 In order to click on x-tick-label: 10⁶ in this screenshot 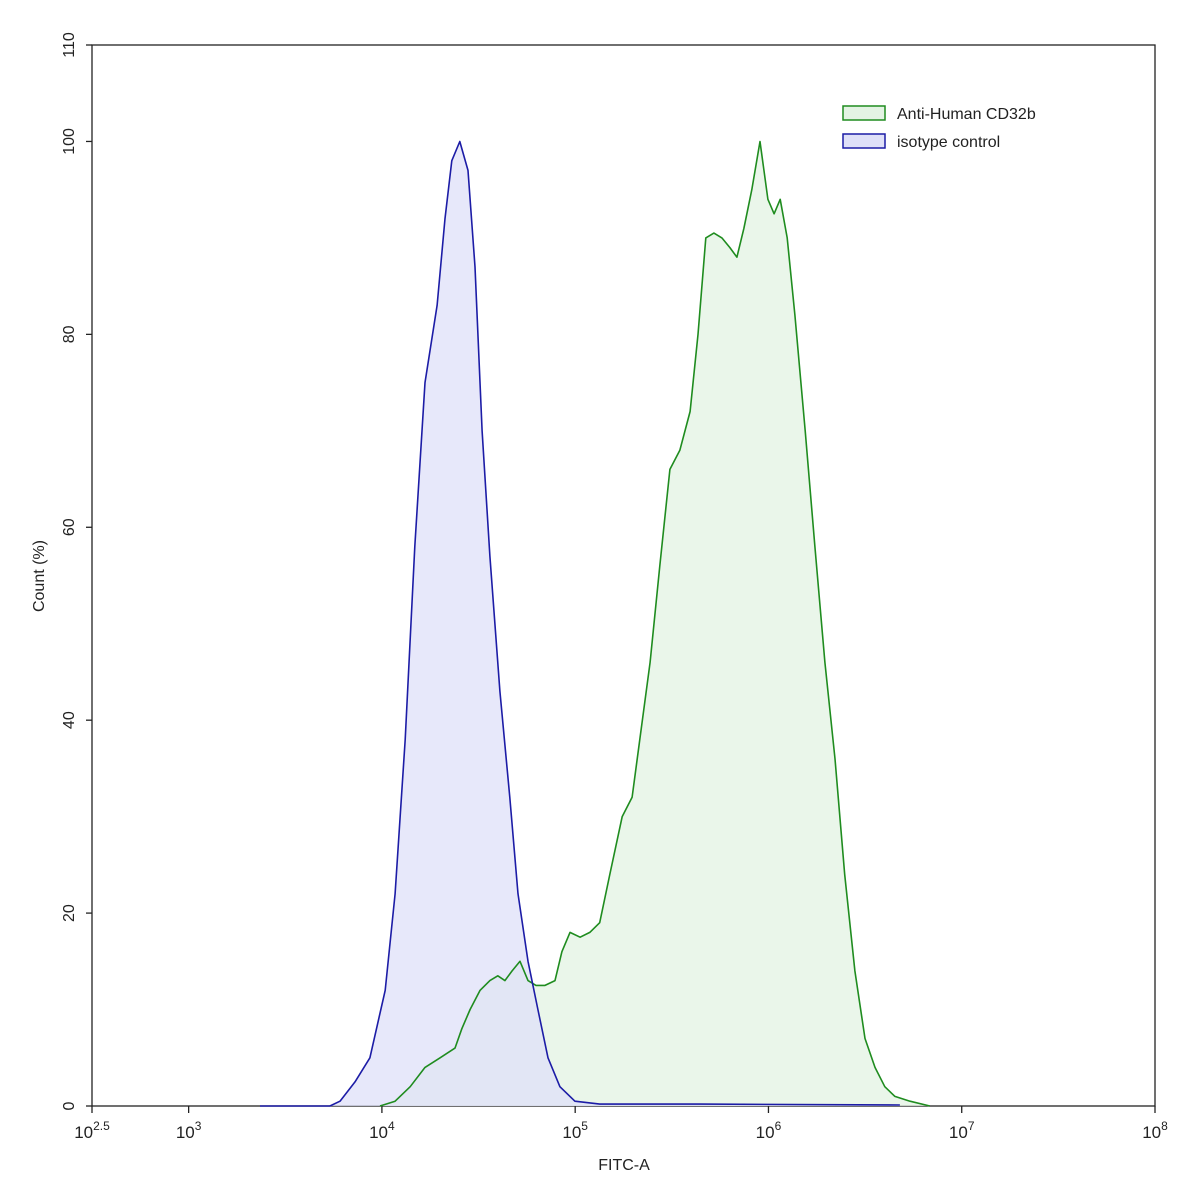, I will do `click(769, 1130)`.